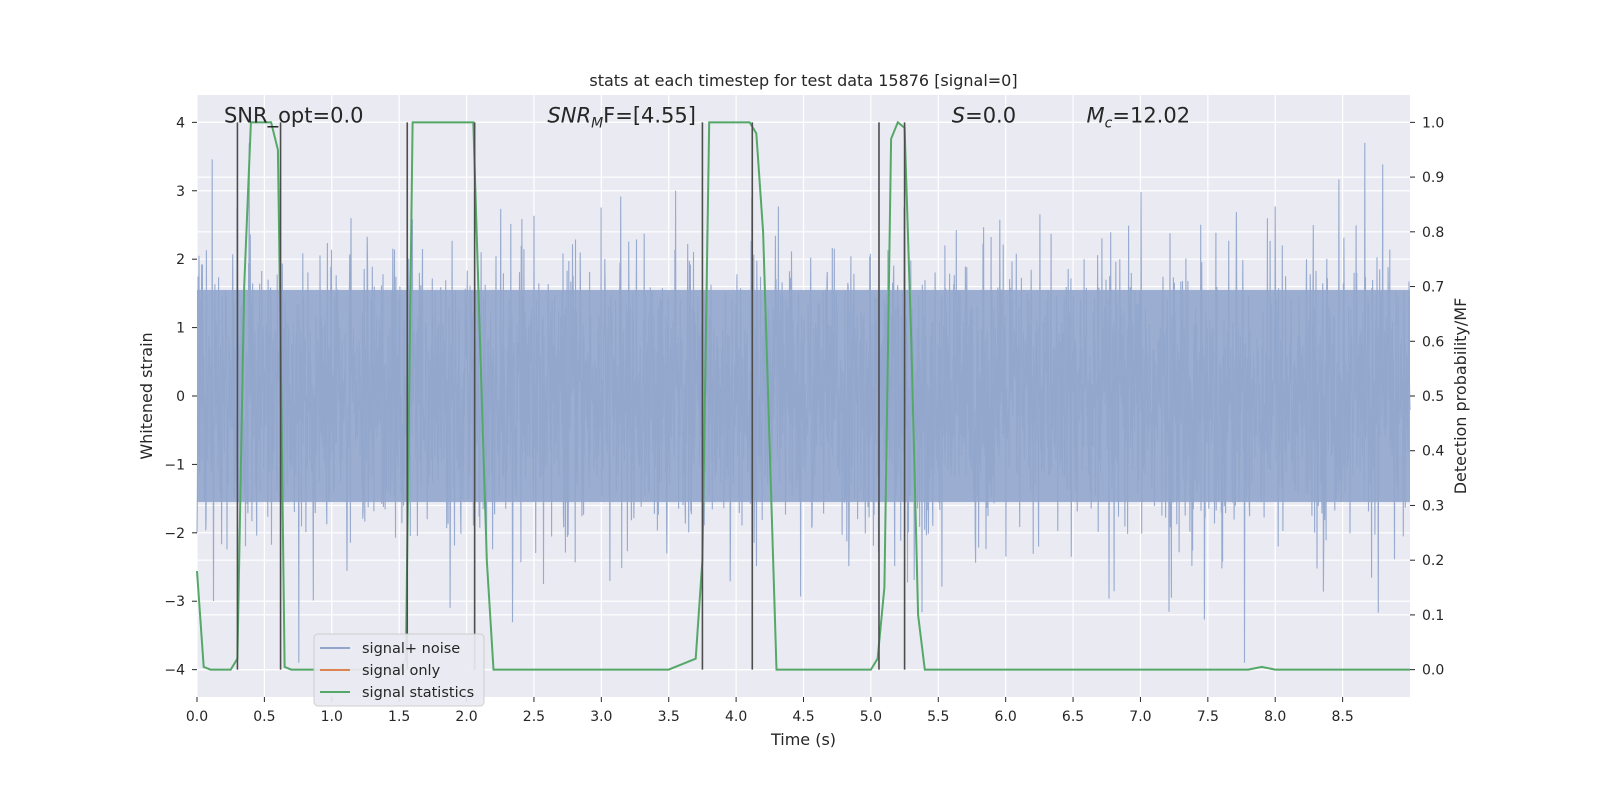 Image resolution: width=1600 pixels, height=800 pixels. I want to click on x-tick-label: 8.5, so click(1342, 717).